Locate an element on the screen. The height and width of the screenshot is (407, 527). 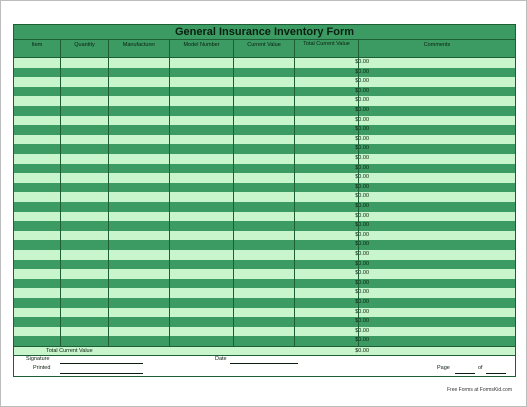
date-line is located at coordinates (264, 363).